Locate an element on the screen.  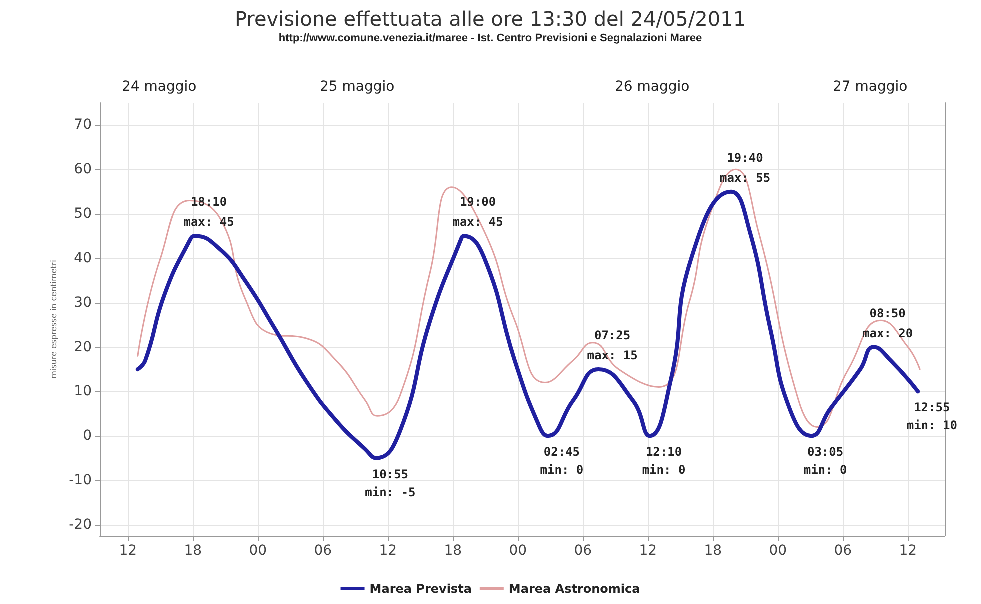
annotation: 19:40 is located at coordinates (745, 157).